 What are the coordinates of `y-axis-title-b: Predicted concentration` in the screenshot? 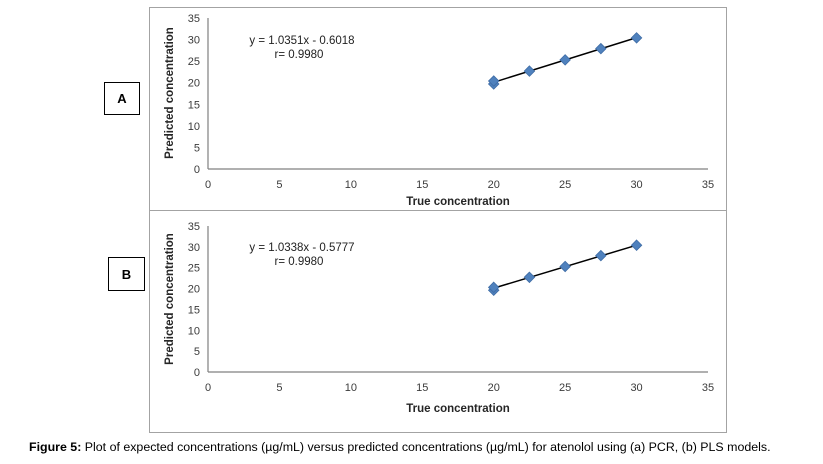 It's located at (170, 299).